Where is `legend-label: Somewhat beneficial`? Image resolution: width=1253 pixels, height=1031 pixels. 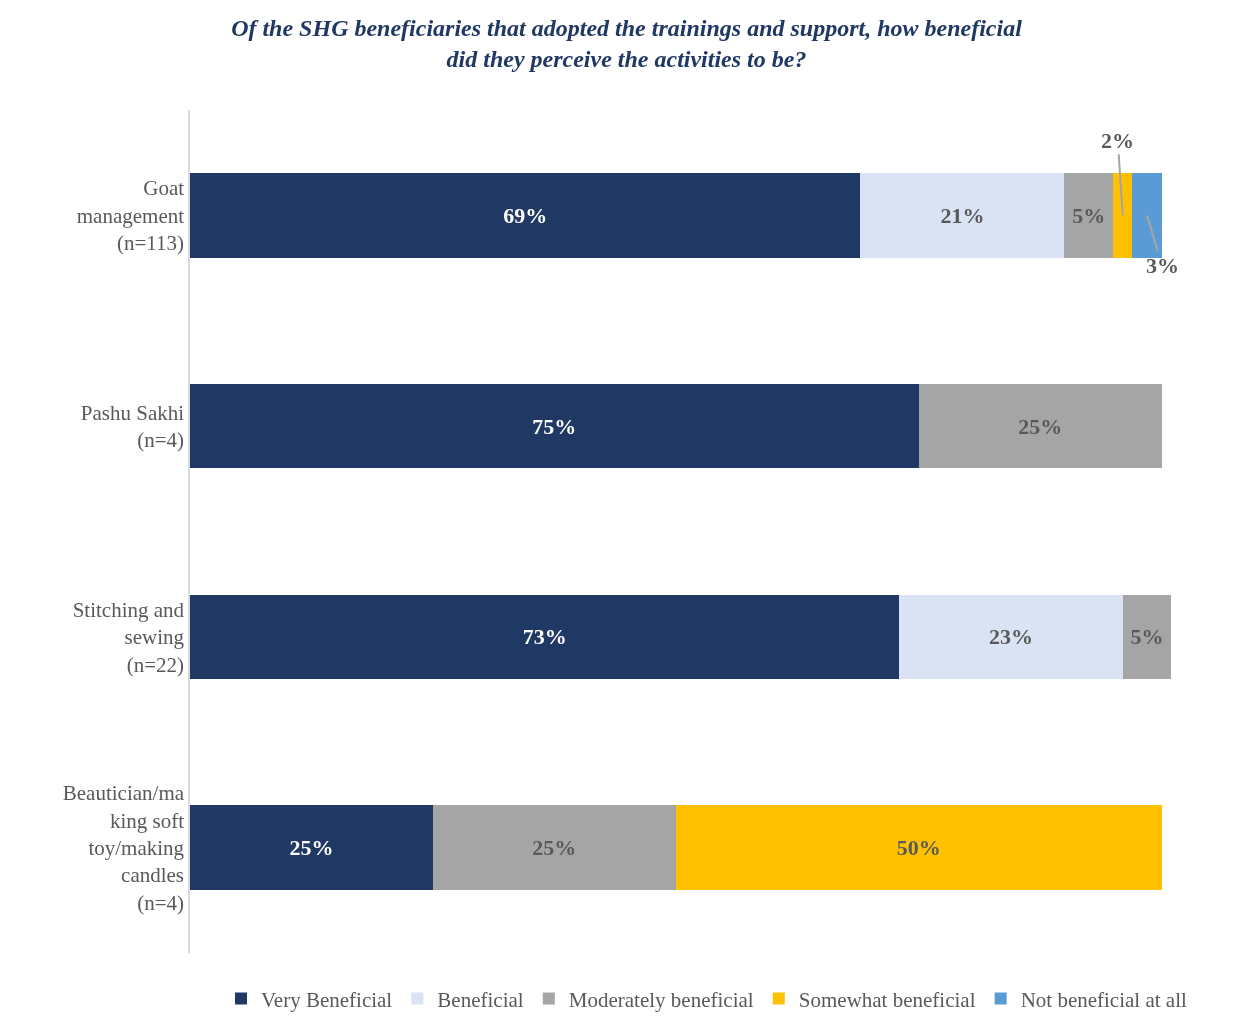 legend-label: Somewhat beneficial is located at coordinates (887, 999).